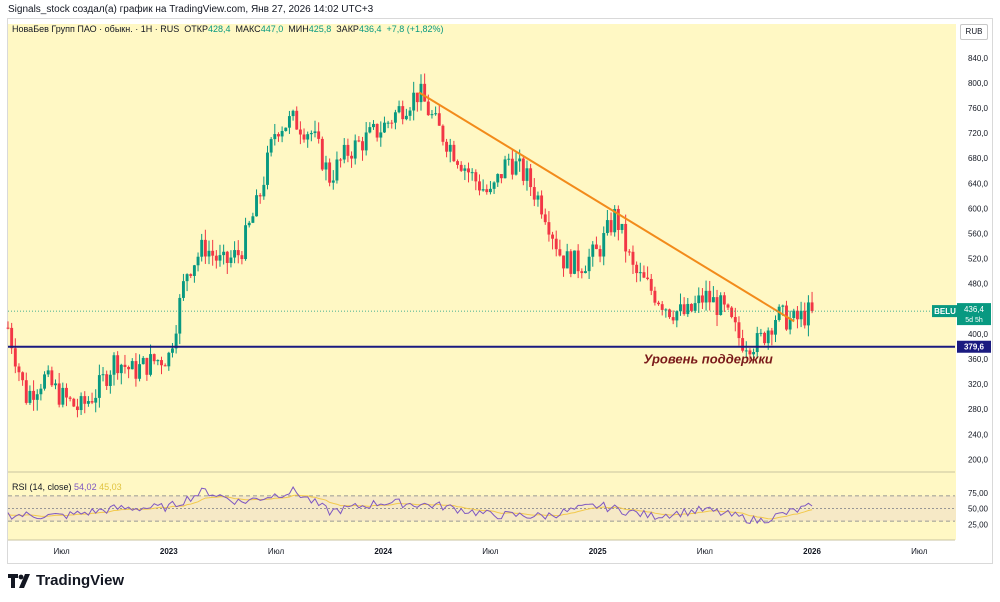  Describe the element at coordinates (415, 29) in the screenshot. I see `change-value: +7,8 (+1,82%)` at that location.